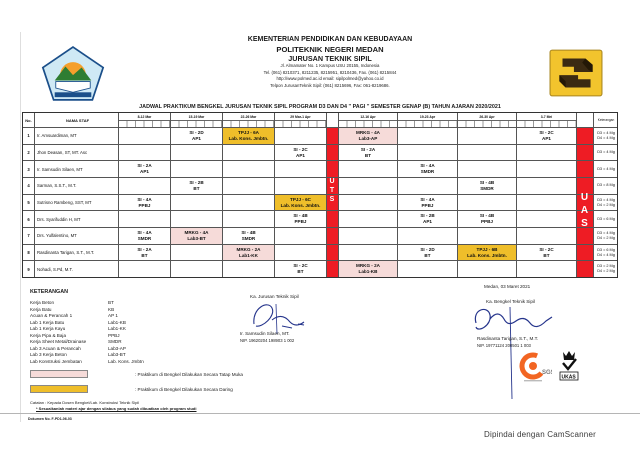 The image size is (640, 452). I want to click on schedule-cell-daring: TPJJ - 6A Lab. Kons. Jmbtn., so click(249, 136).